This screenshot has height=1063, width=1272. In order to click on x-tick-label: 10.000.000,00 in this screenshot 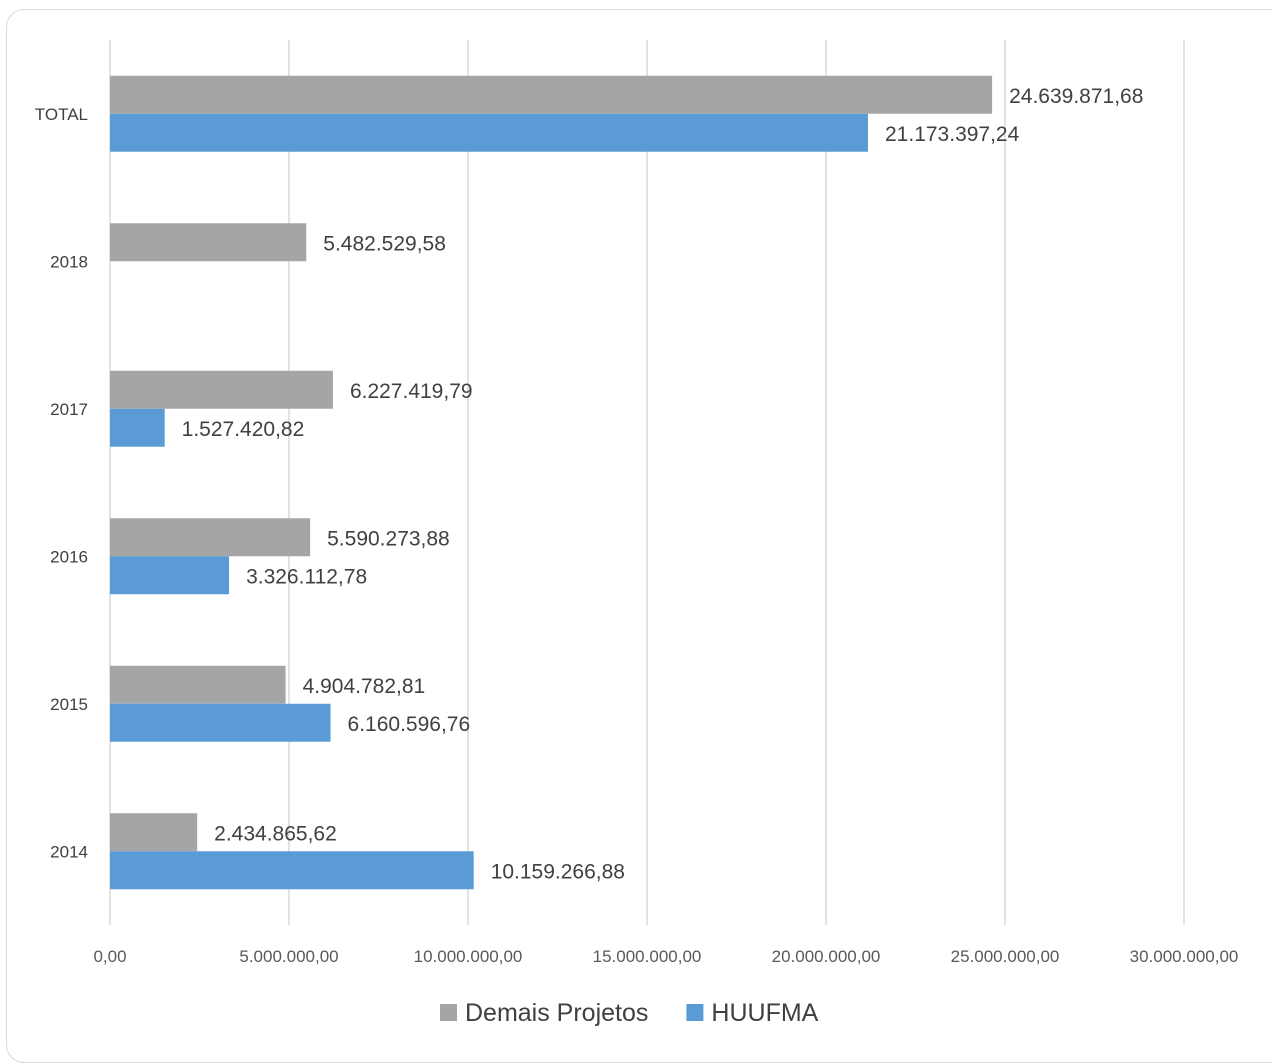, I will do `click(468, 956)`.